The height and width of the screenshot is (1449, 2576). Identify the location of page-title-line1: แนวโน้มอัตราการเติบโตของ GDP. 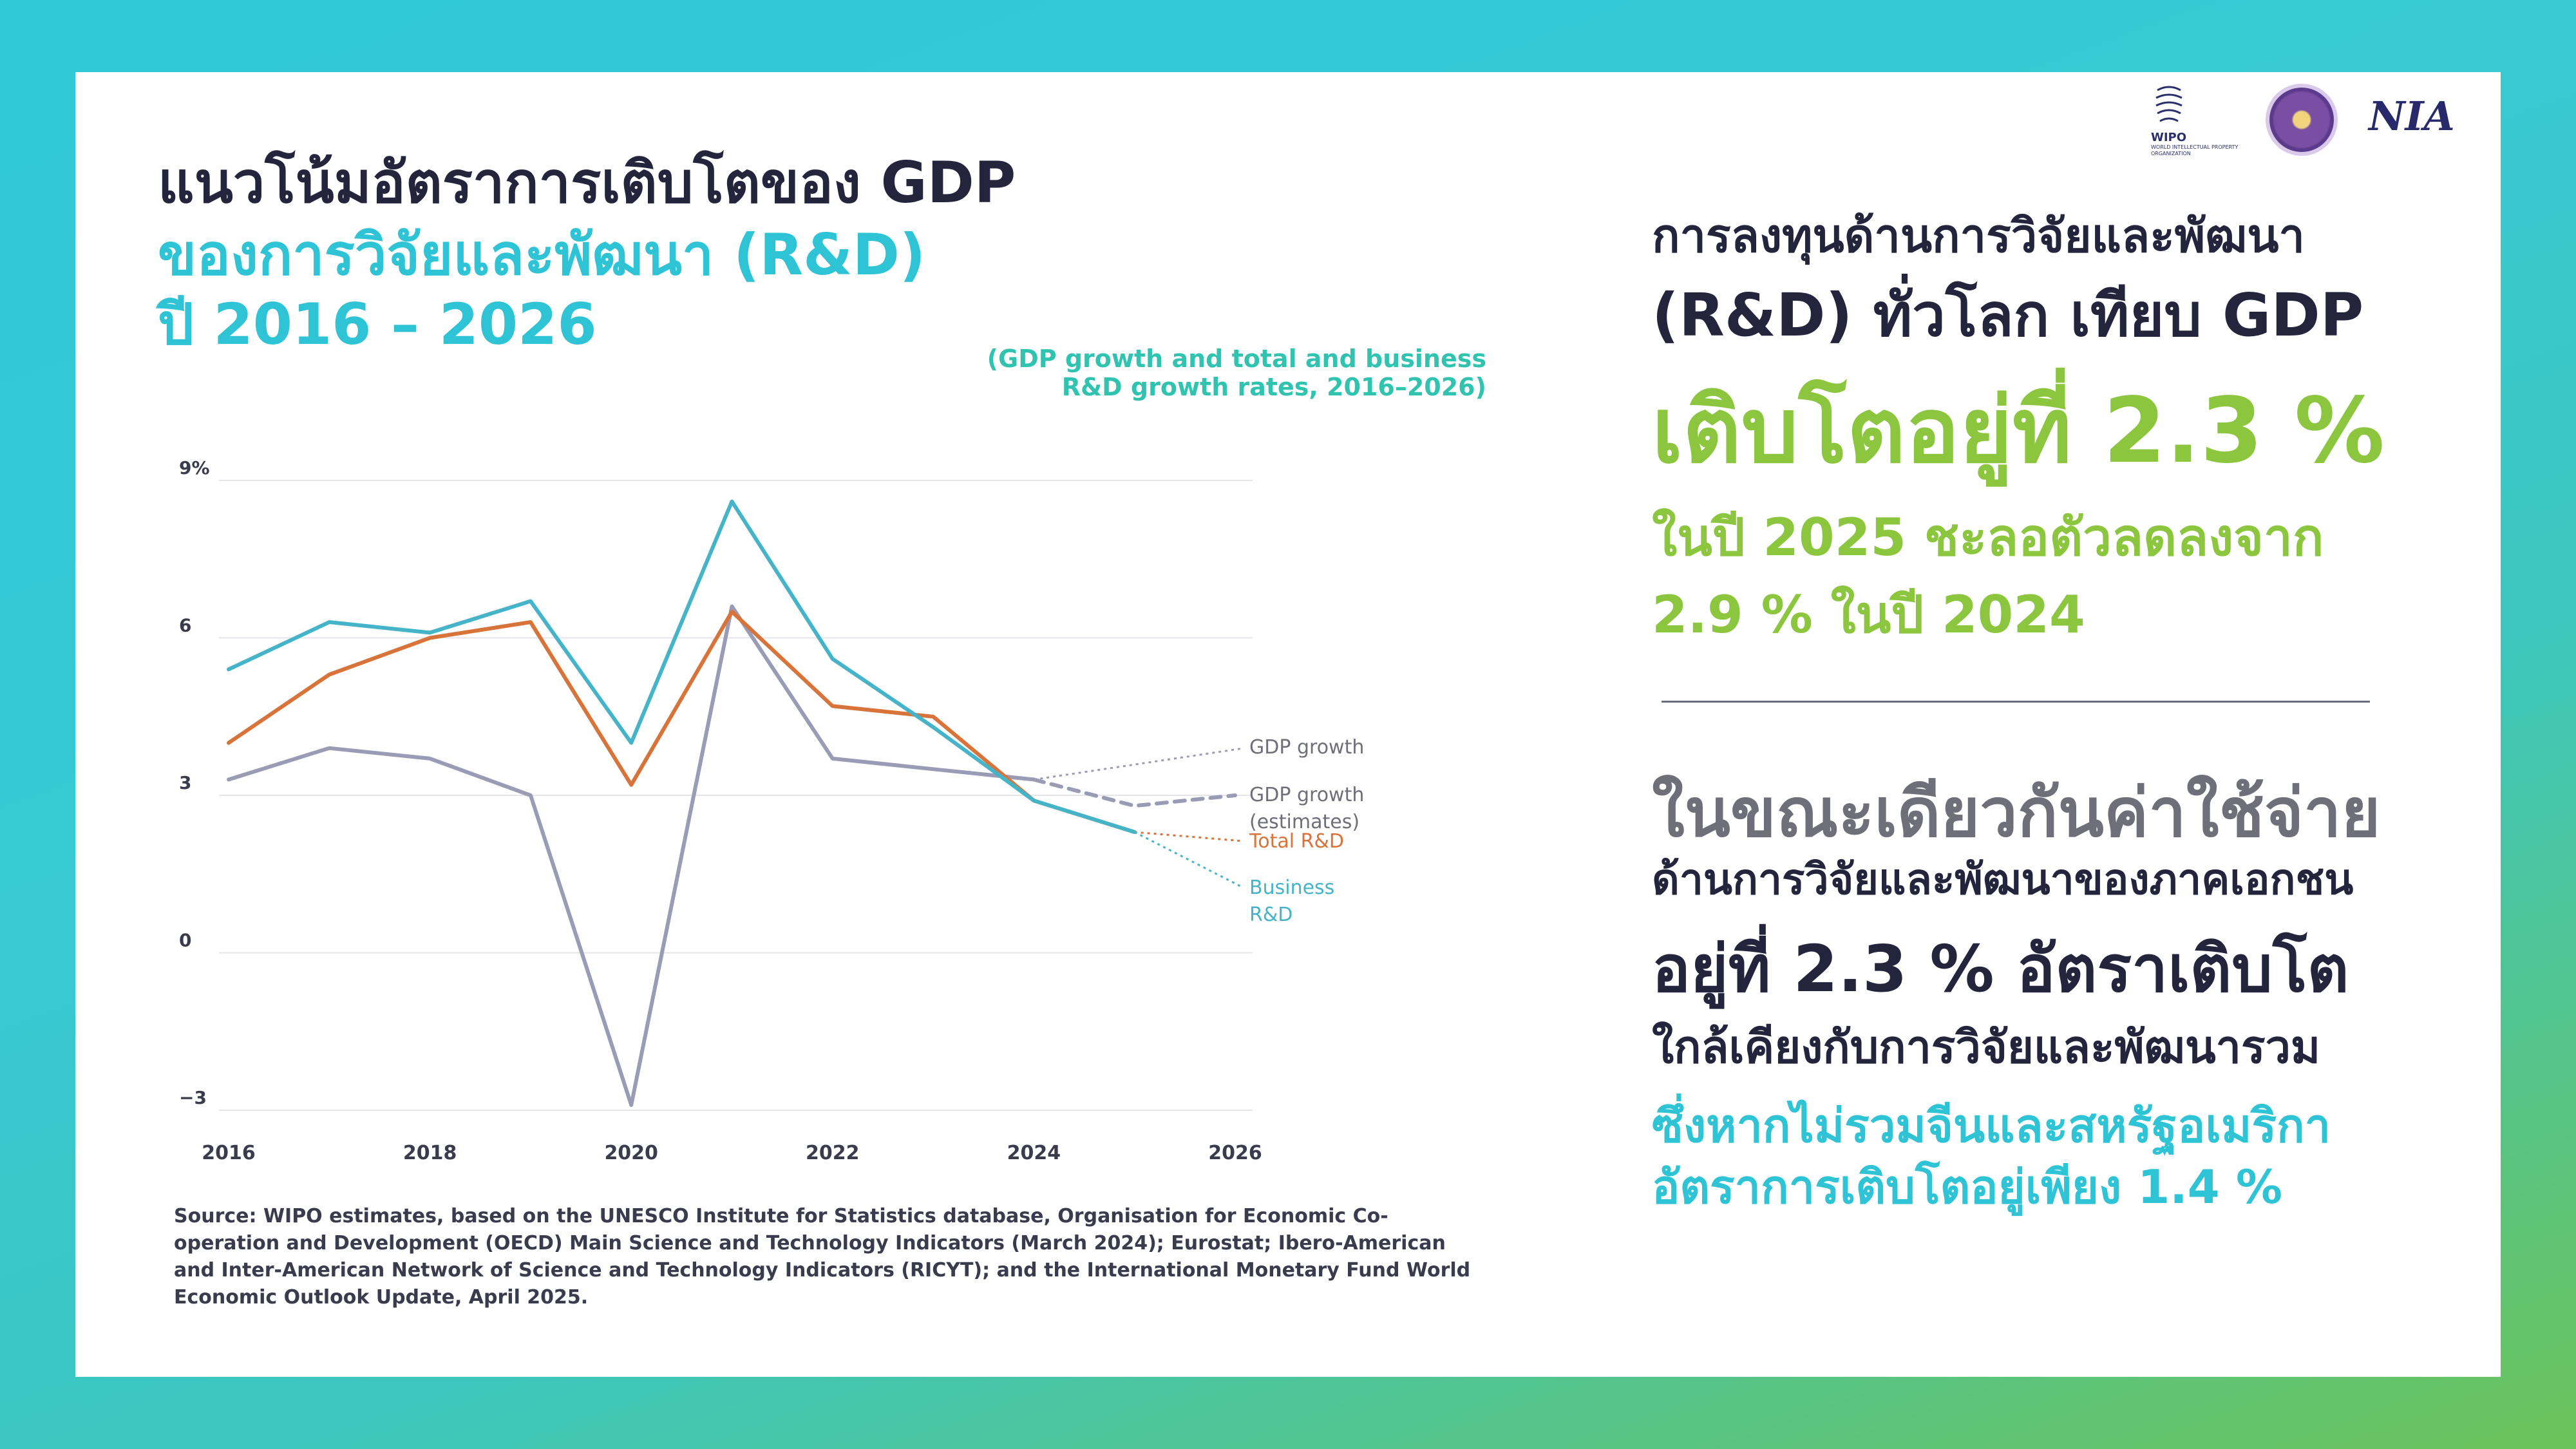
(587, 183).